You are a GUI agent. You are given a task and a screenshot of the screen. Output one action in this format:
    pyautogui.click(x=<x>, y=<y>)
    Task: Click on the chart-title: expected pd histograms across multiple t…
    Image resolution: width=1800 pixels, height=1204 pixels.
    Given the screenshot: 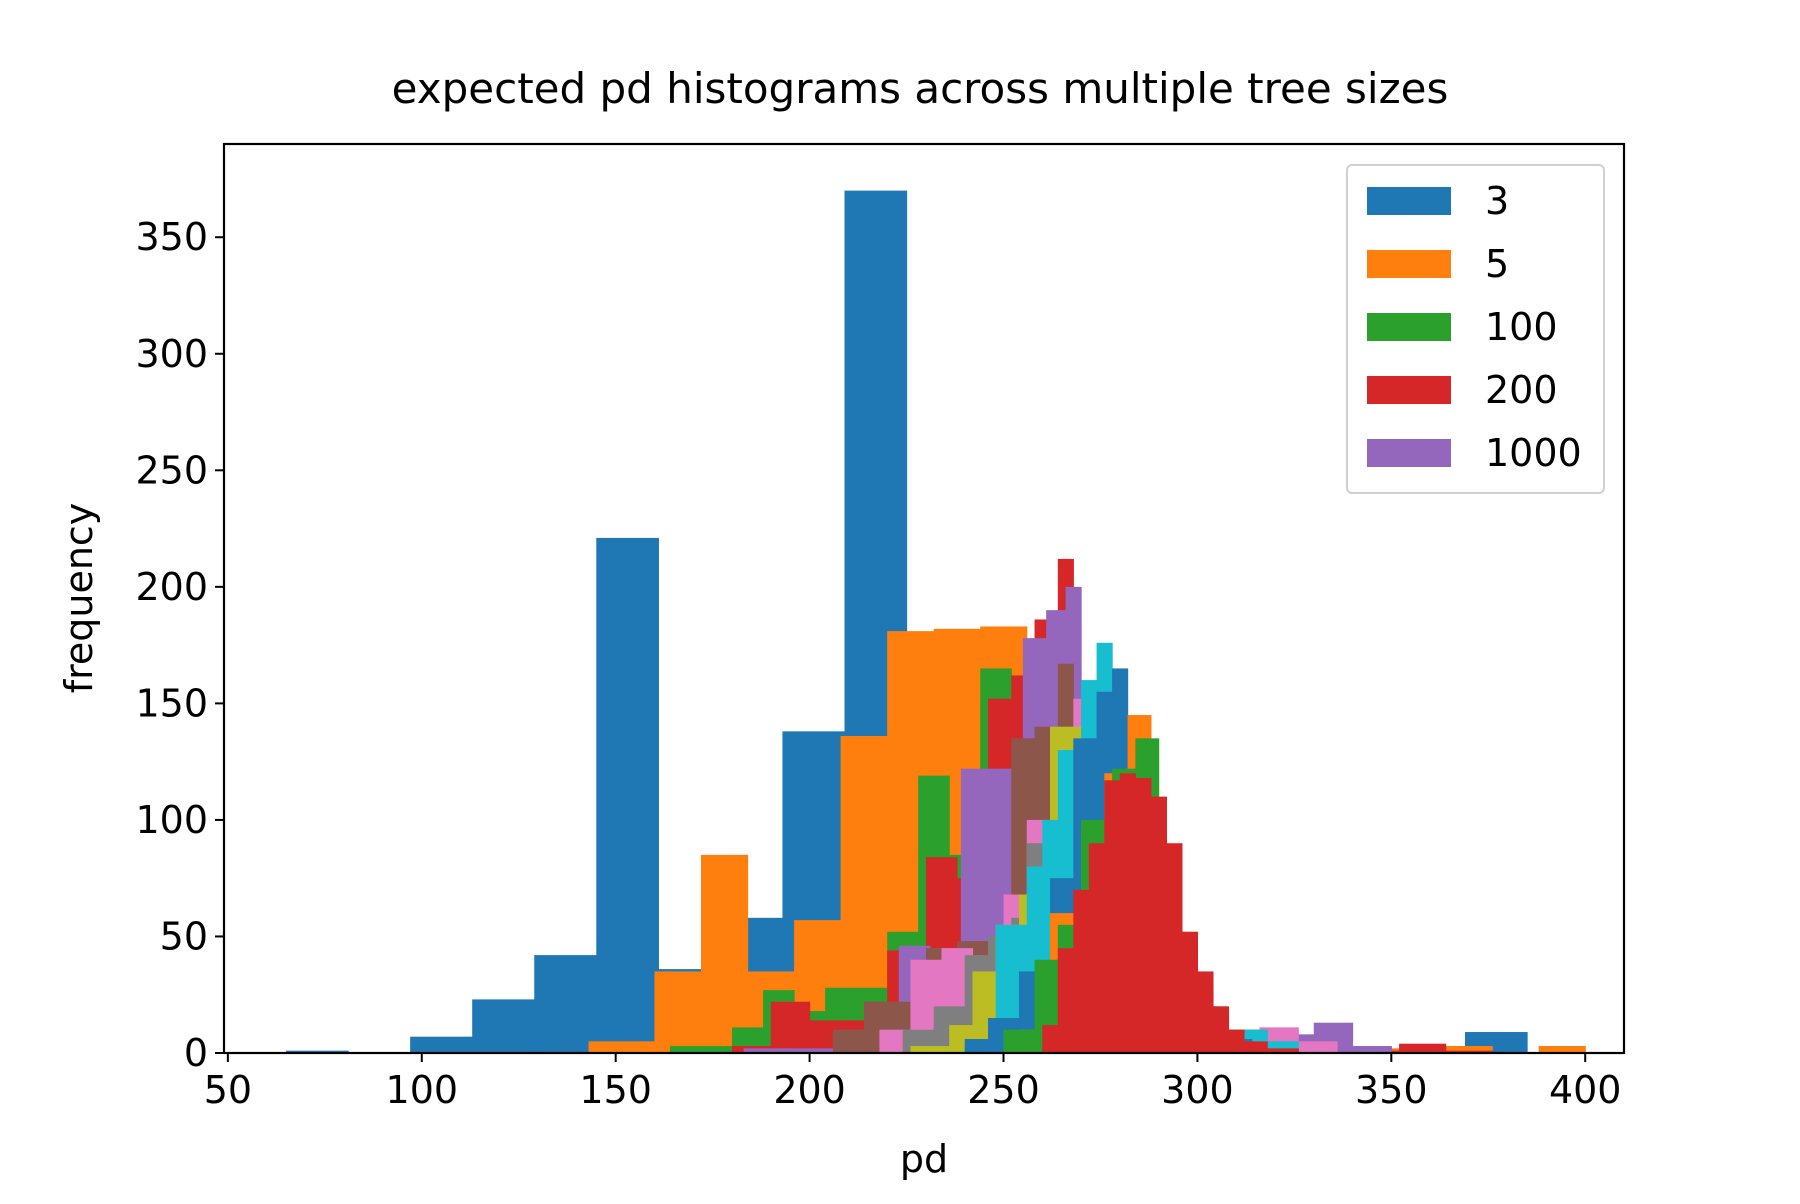 What is the action you would take?
    pyautogui.click(x=920, y=88)
    